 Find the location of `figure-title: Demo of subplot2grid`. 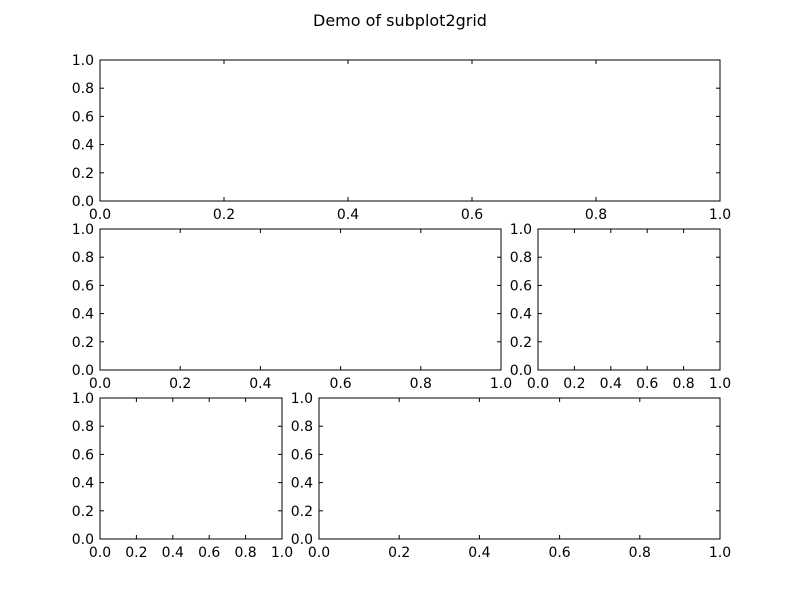

figure-title: Demo of subplot2grid is located at coordinates (400, 20).